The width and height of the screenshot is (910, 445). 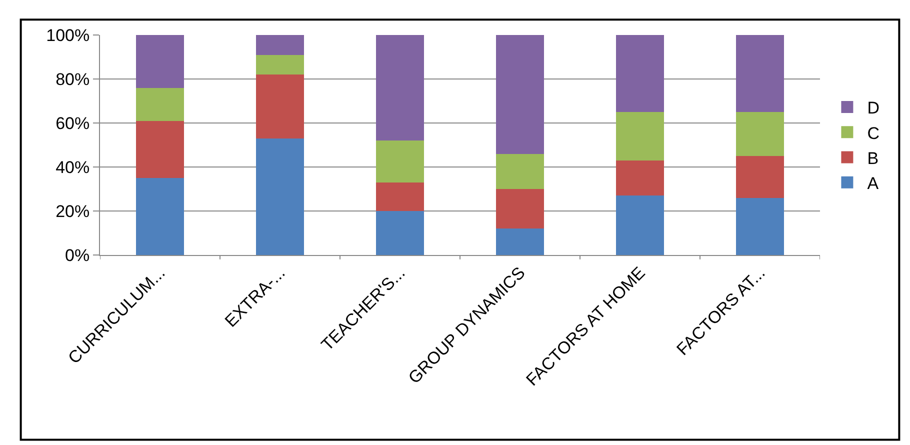 What do you see at coordinates (873, 108) in the screenshot?
I see `legend-label: D` at bounding box center [873, 108].